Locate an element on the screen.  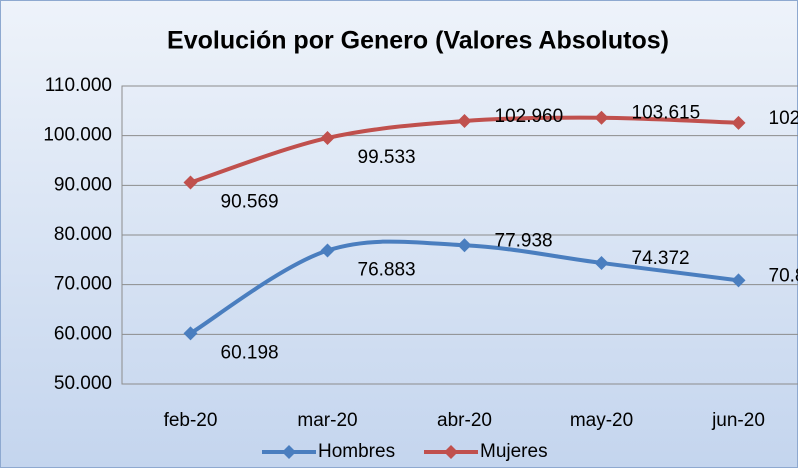
data-label: 74.372 is located at coordinates (661, 258).